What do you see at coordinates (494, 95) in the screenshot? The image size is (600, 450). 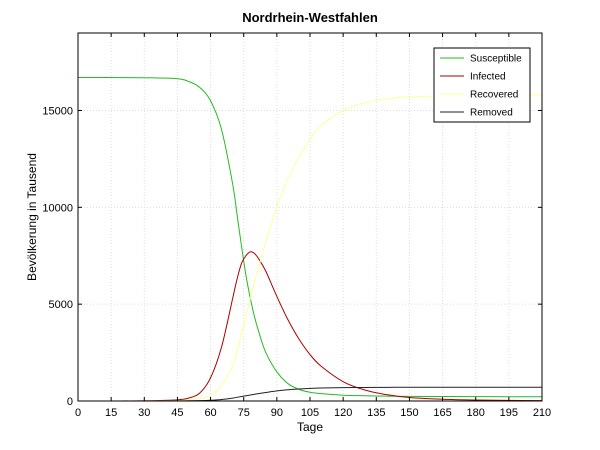 I see `legend-label-recovered: Recovered` at bounding box center [494, 95].